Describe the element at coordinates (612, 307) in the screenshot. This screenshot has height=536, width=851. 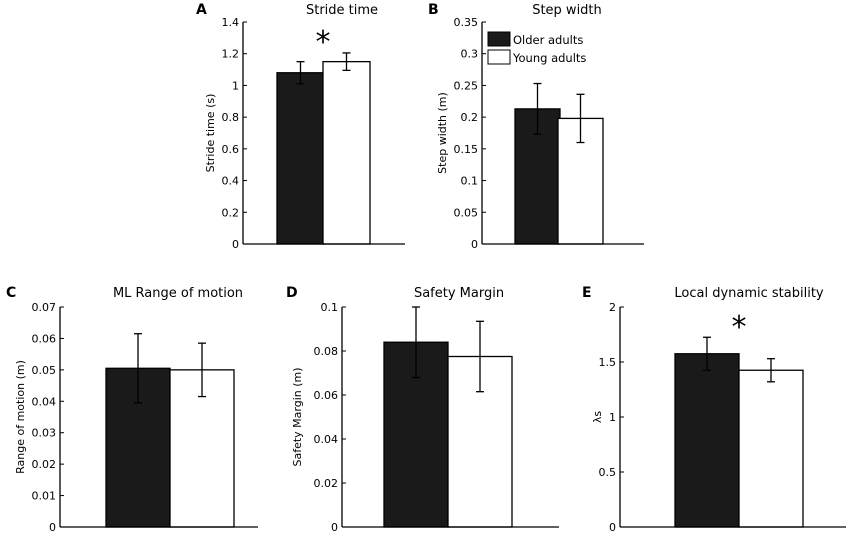
I see `y-tick-label-e: 2` at that location.